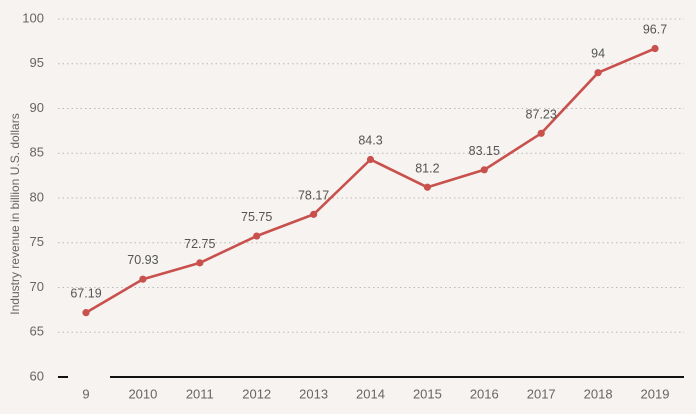 This screenshot has width=696, height=414. What do you see at coordinates (313, 393) in the screenshot?
I see `x-tick-label-2013: 2013` at bounding box center [313, 393].